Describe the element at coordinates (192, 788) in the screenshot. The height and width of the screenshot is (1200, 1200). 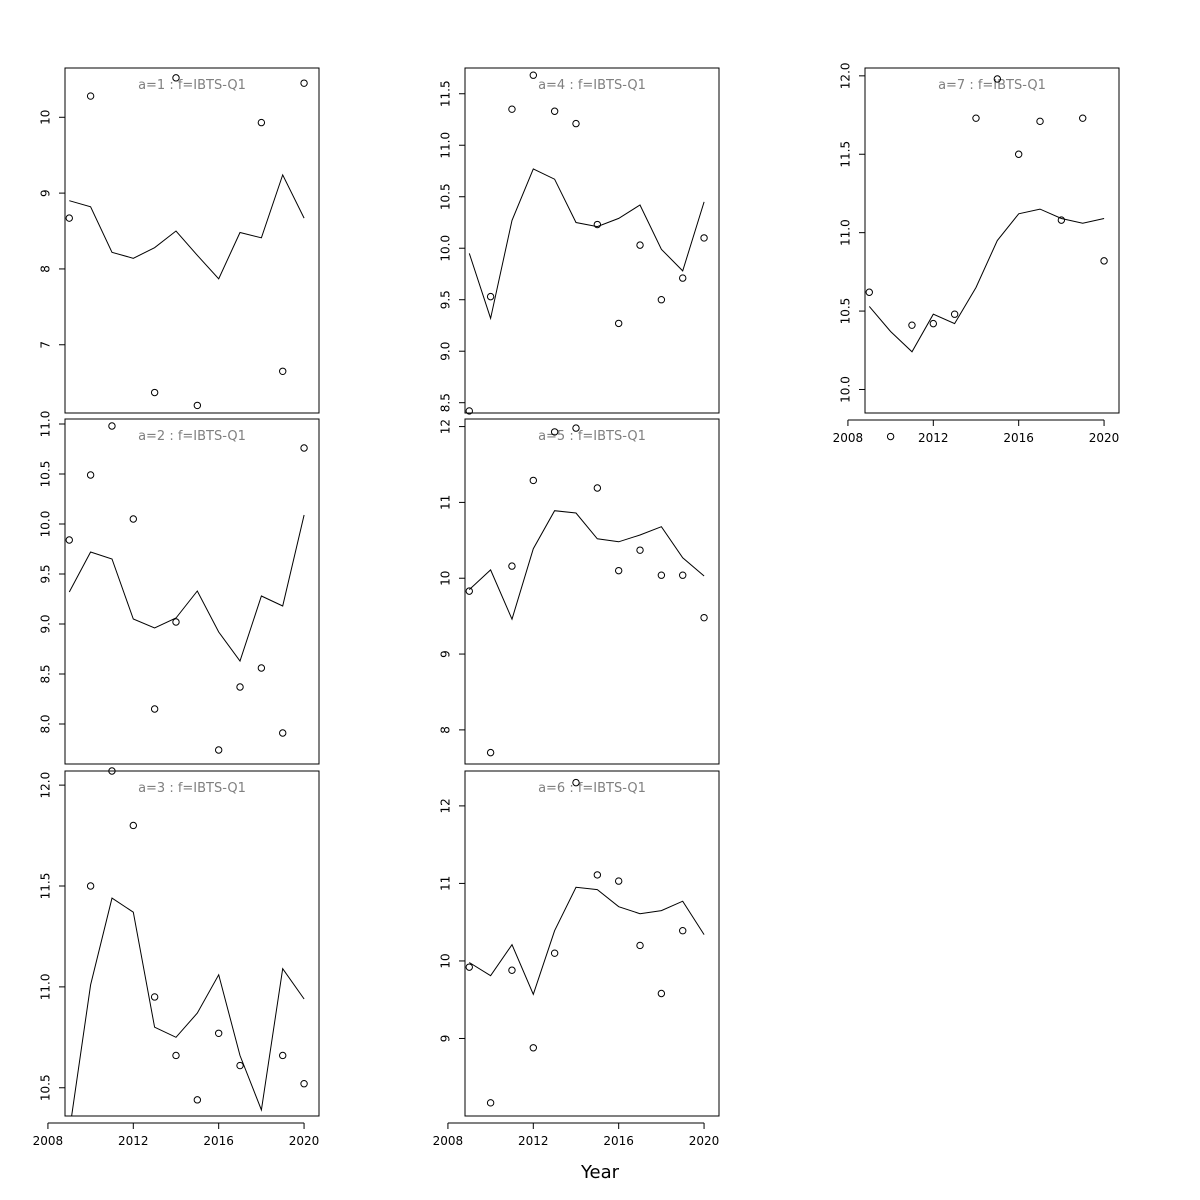
I see `panel-title: a=3 : f=IBTS-Q1` at that location.